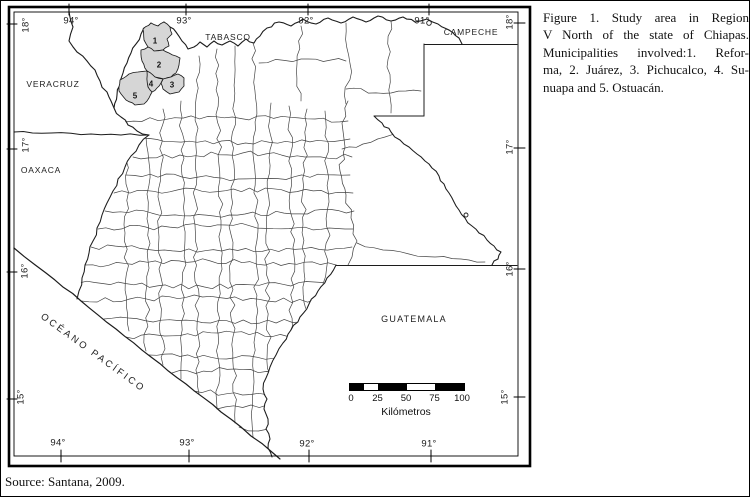 This screenshot has height=497, width=750. What do you see at coordinates (53, 84) in the screenshot?
I see `veracruz-label: VERACRUZ` at bounding box center [53, 84].